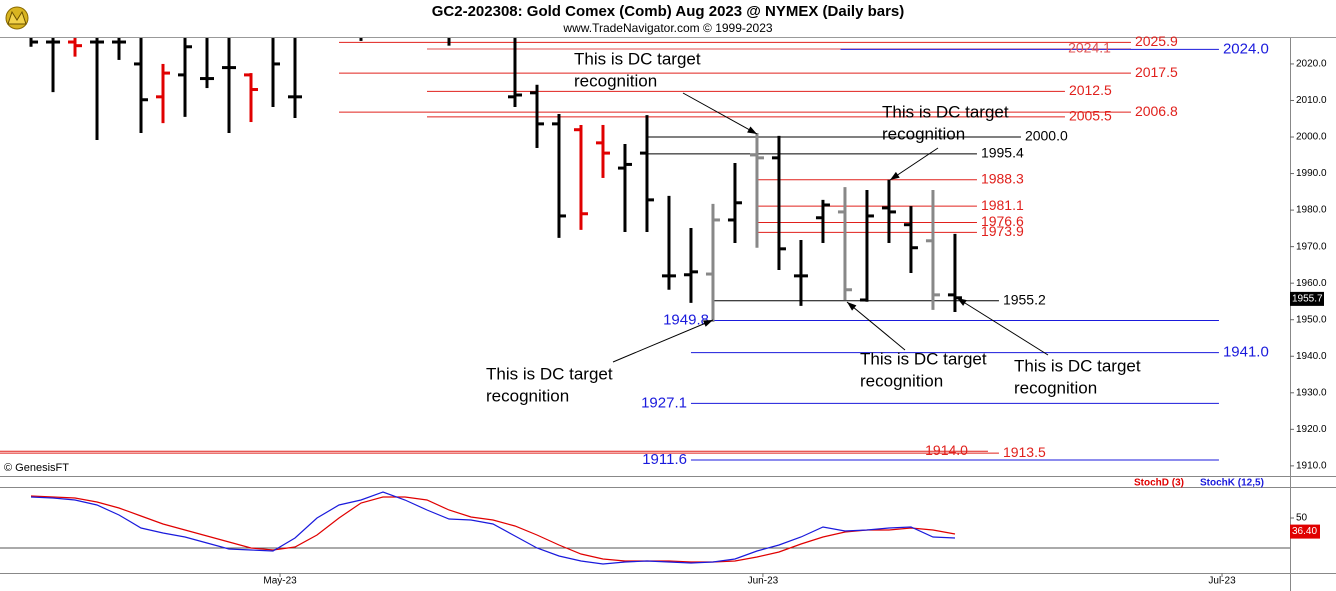 This screenshot has width=1336, height=591. I want to click on level-label: 1988.3, so click(1002, 178).